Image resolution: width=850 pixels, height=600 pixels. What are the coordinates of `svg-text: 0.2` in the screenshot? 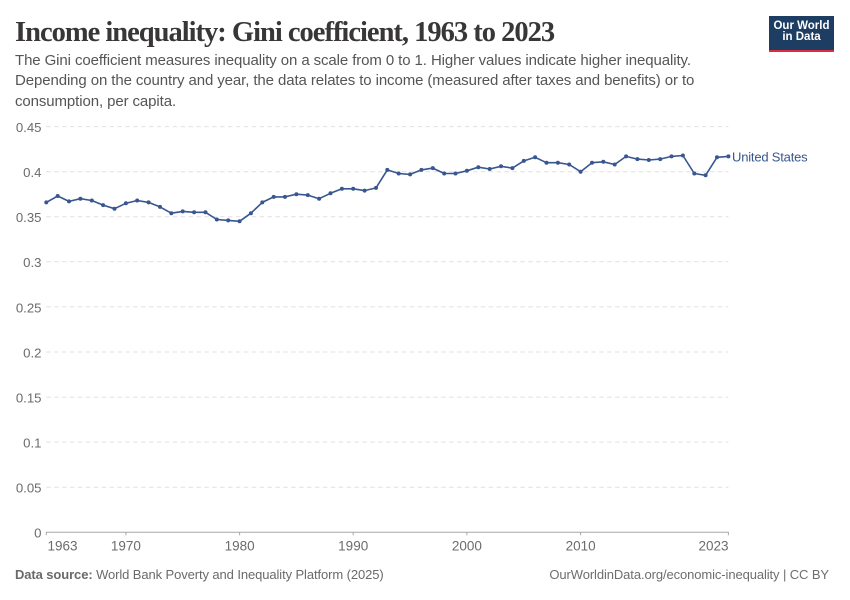 It's located at (32, 352).